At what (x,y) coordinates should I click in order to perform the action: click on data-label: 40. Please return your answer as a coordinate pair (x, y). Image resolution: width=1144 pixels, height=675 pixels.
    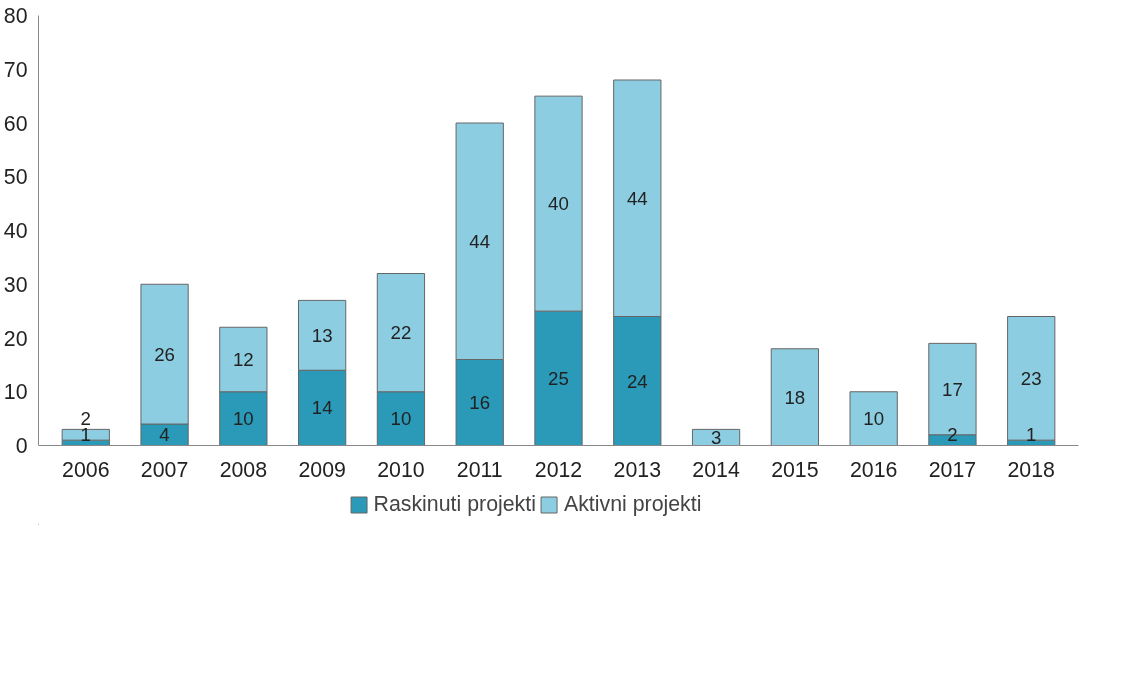
    Looking at the image, I should click on (558, 204).